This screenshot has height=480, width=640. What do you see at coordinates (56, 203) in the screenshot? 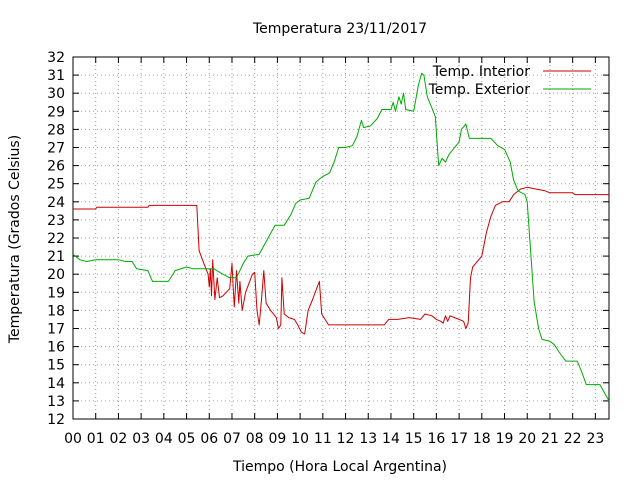
I see `y-tick-label: 24` at bounding box center [56, 203].